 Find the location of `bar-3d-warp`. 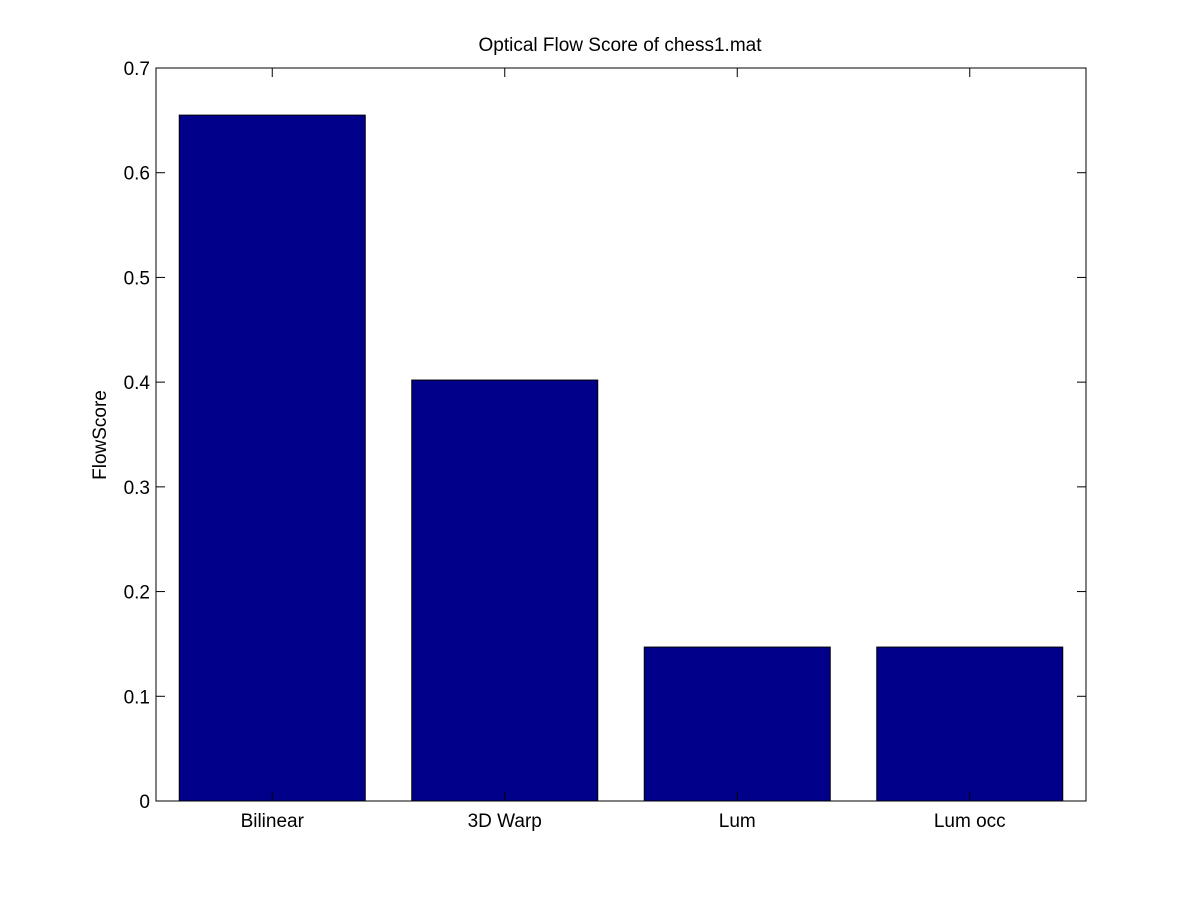

bar-3d-warp is located at coordinates (505, 590).